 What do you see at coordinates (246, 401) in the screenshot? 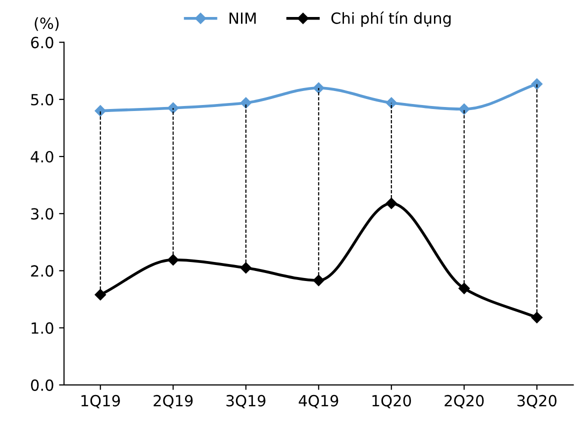
I see `x-tick-label: 3Q19` at bounding box center [246, 401].